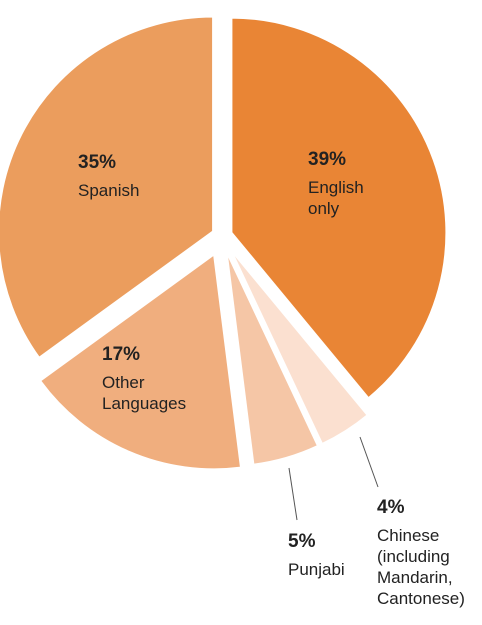 This screenshot has height=625, width=482. Describe the element at coordinates (144, 403) in the screenshot. I see `slice-label-other-languages: Languages` at that location.